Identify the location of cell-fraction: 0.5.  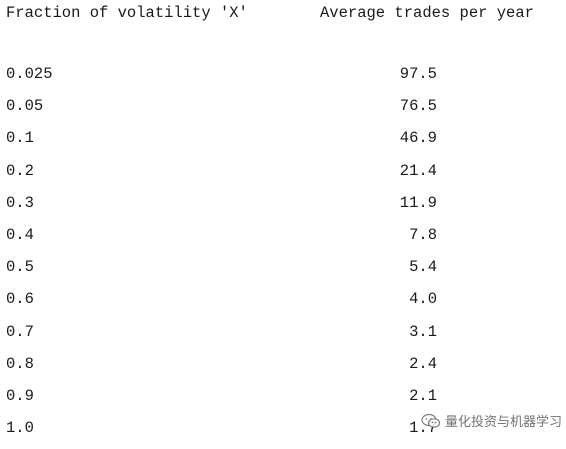
(20, 267).